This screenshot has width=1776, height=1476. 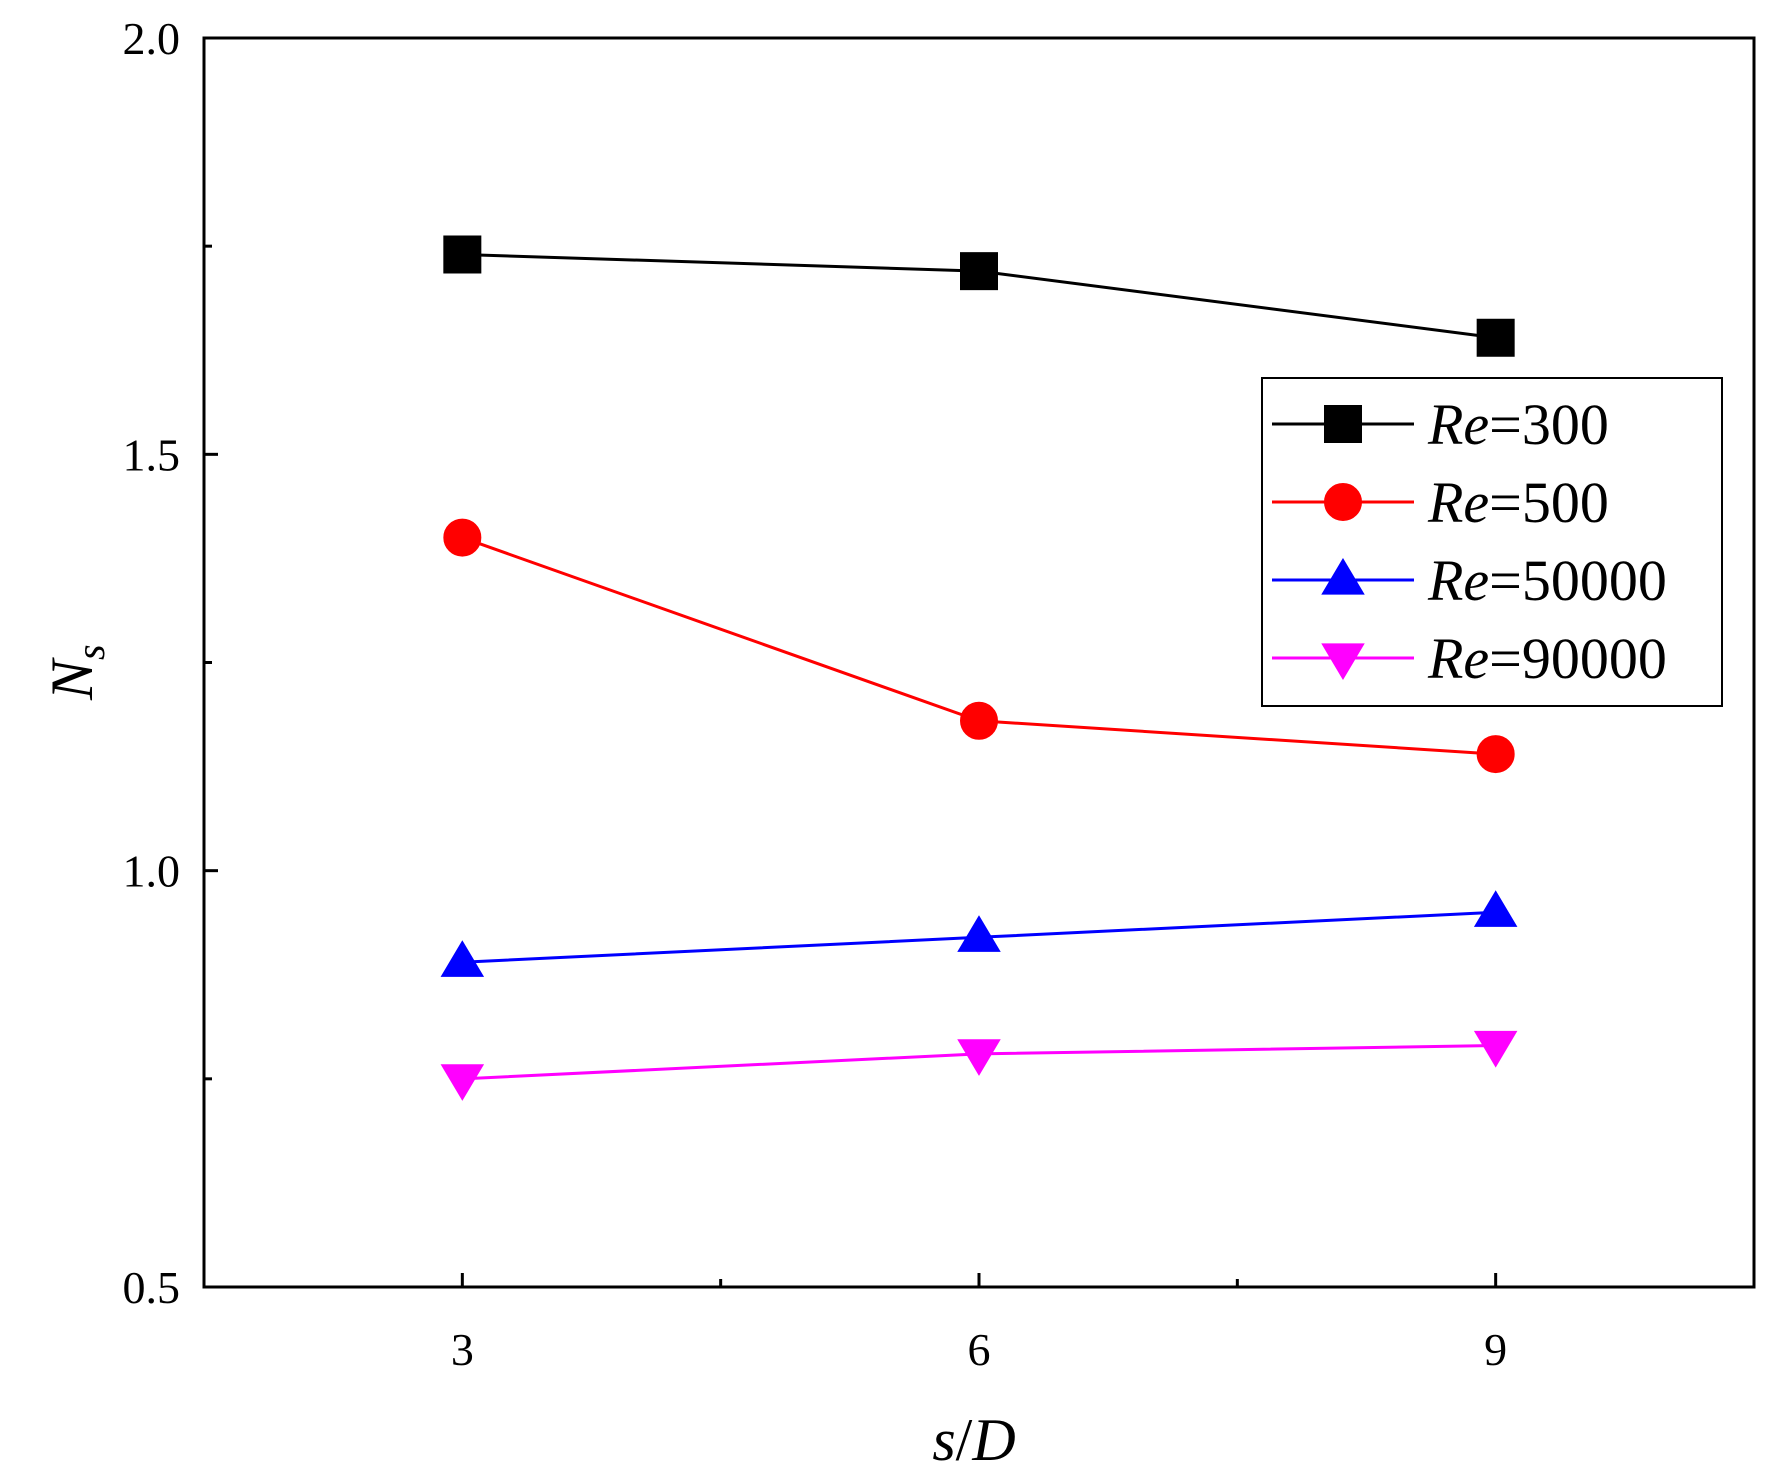 I want to click on legend-item: Re=500, so click(x=1440, y=502).